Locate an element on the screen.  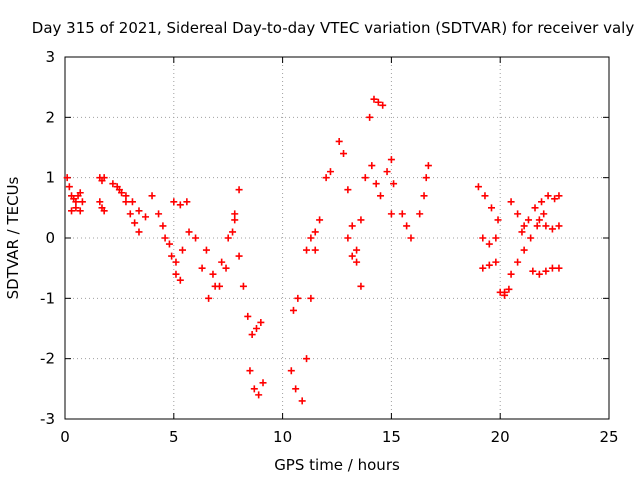
x-tick-label: 15 is located at coordinates (391, 437).